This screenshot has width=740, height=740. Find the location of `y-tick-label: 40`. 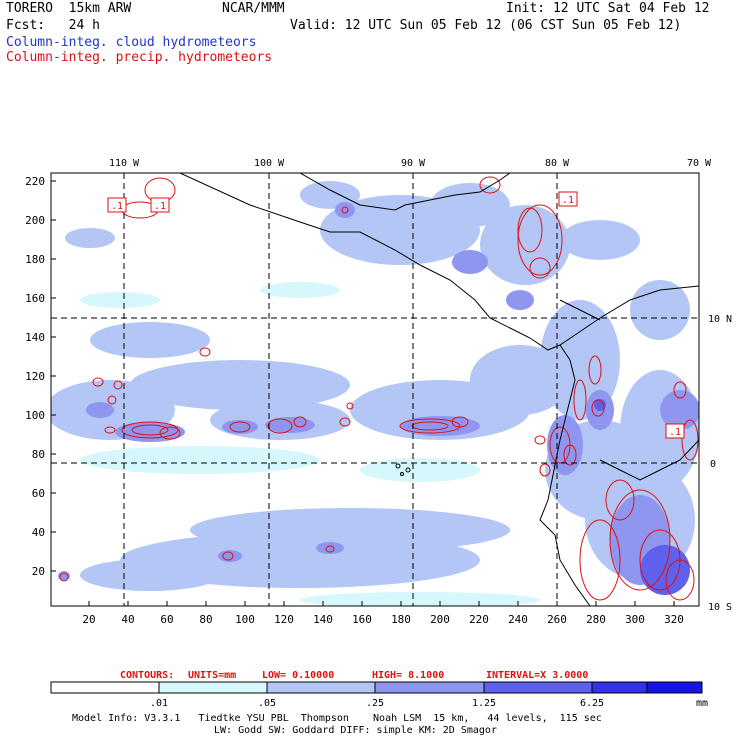

y-tick-label: 40 is located at coordinates (38, 532).